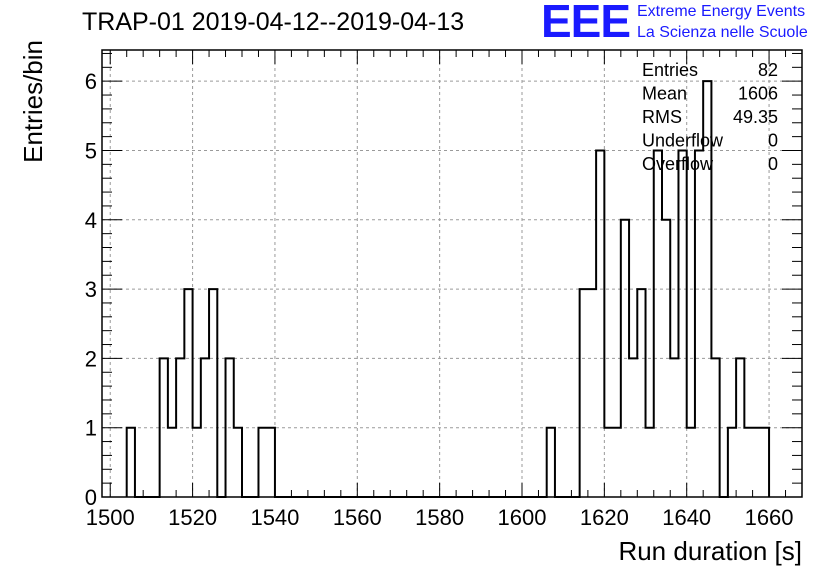  I want to click on y-tick-label: 1, so click(91, 428).